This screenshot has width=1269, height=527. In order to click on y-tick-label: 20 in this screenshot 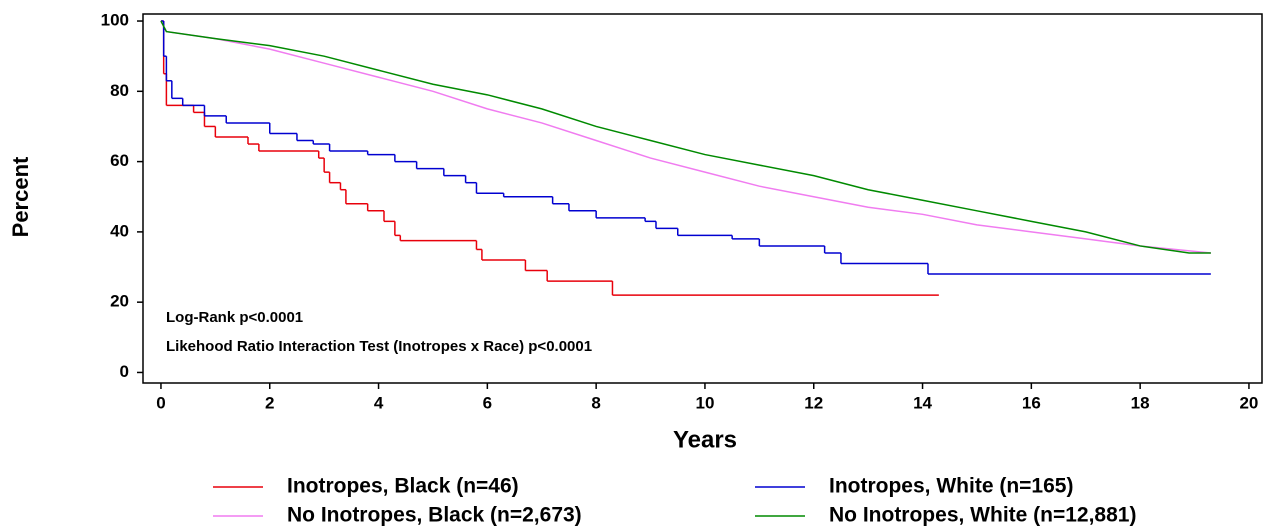, I will do `click(119, 301)`.